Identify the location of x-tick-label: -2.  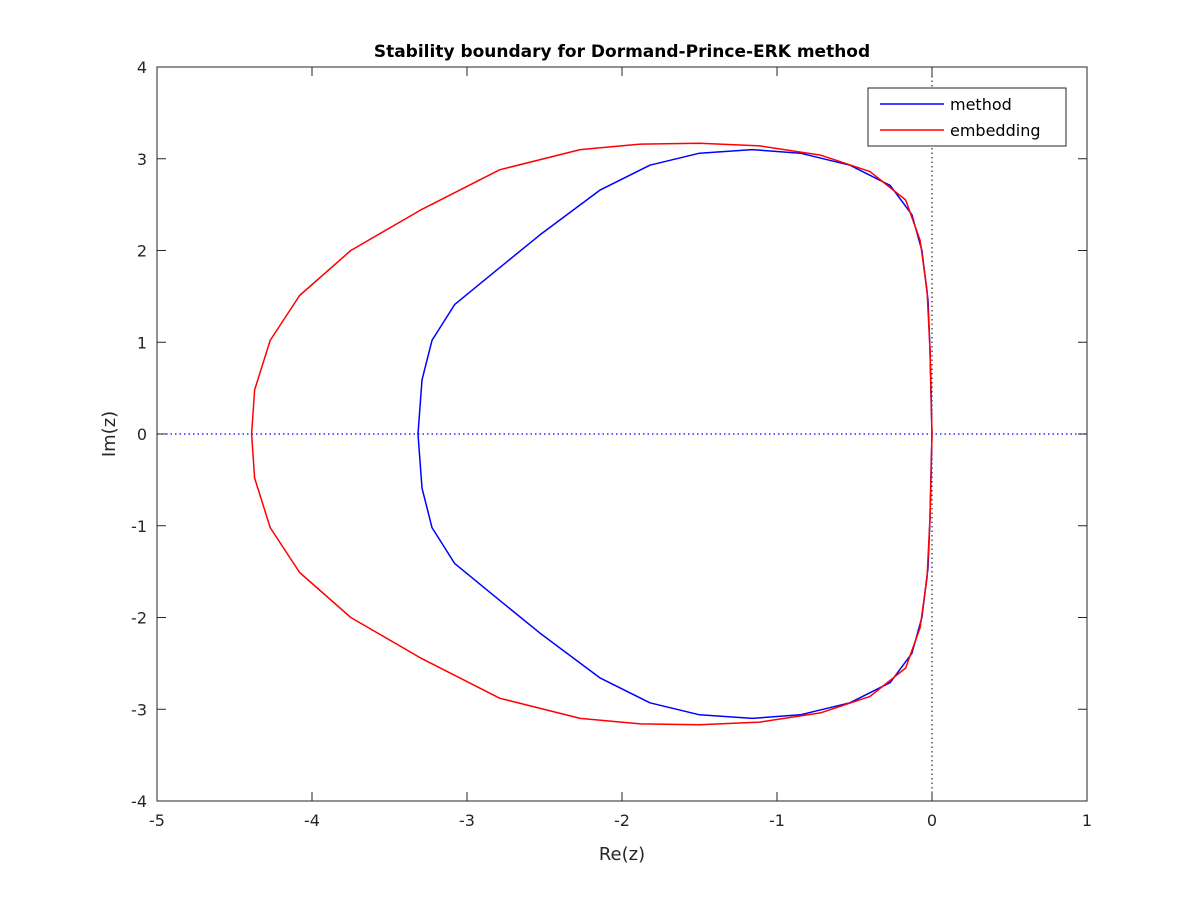
(622, 820).